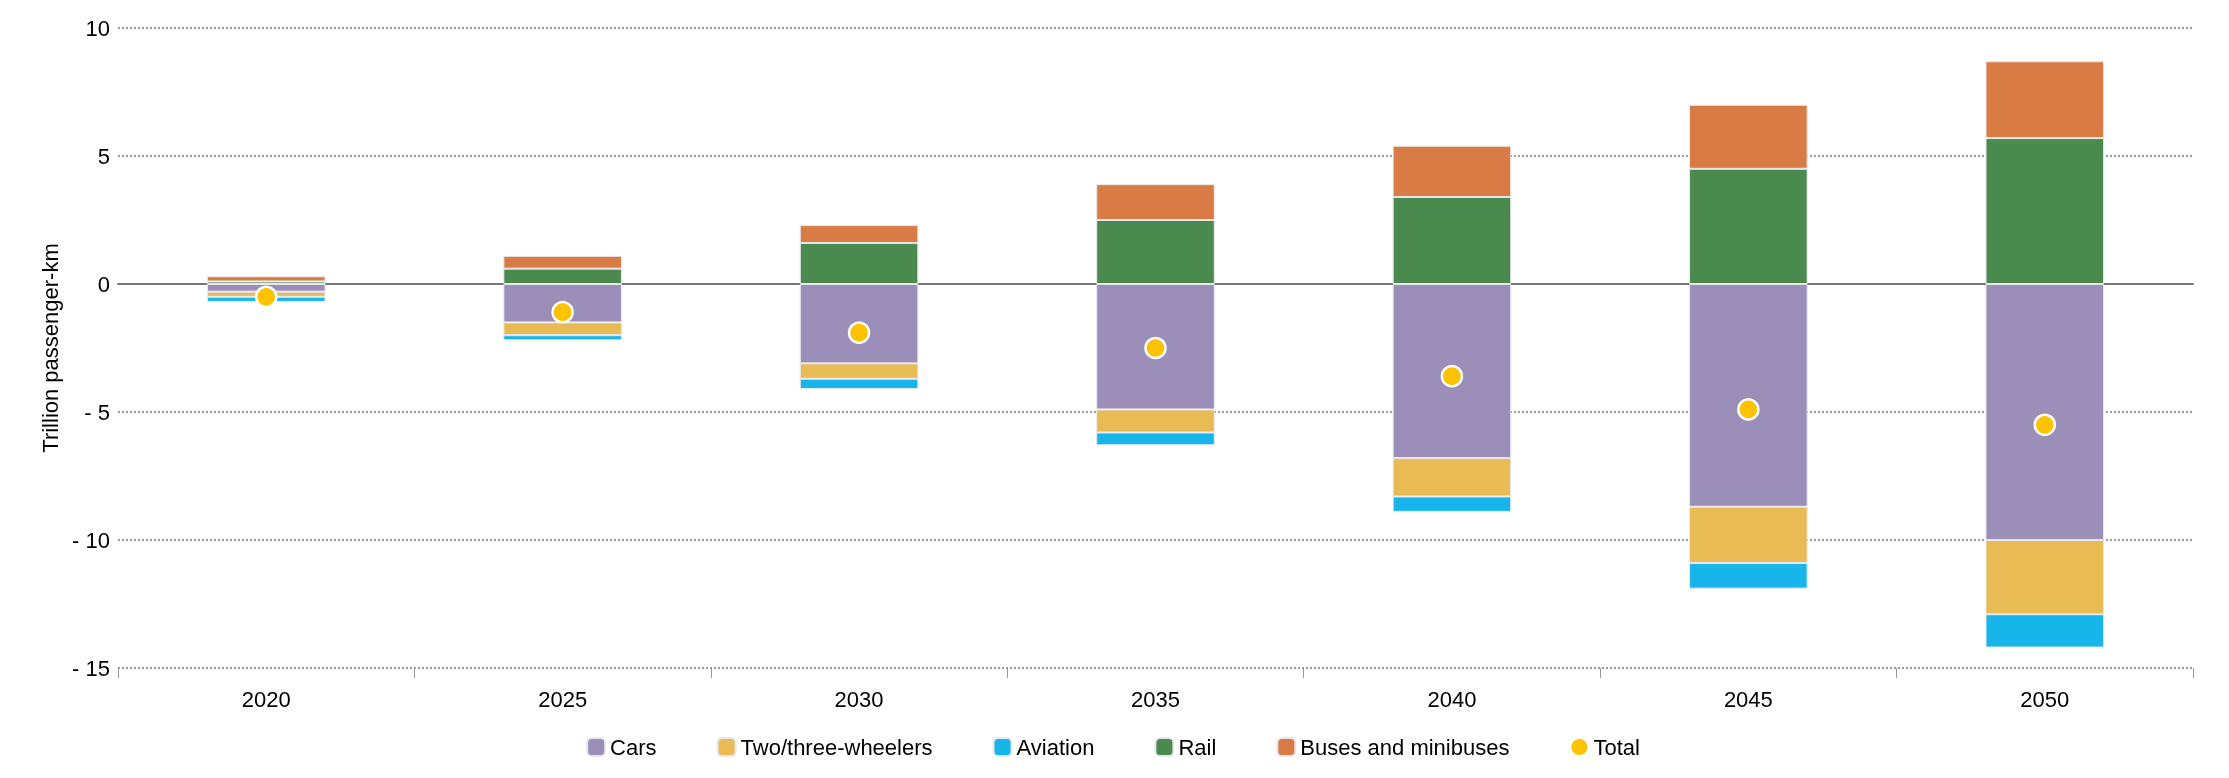  Describe the element at coordinates (1197, 747) in the screenshot. I see `legend-label: Rail` at that location.